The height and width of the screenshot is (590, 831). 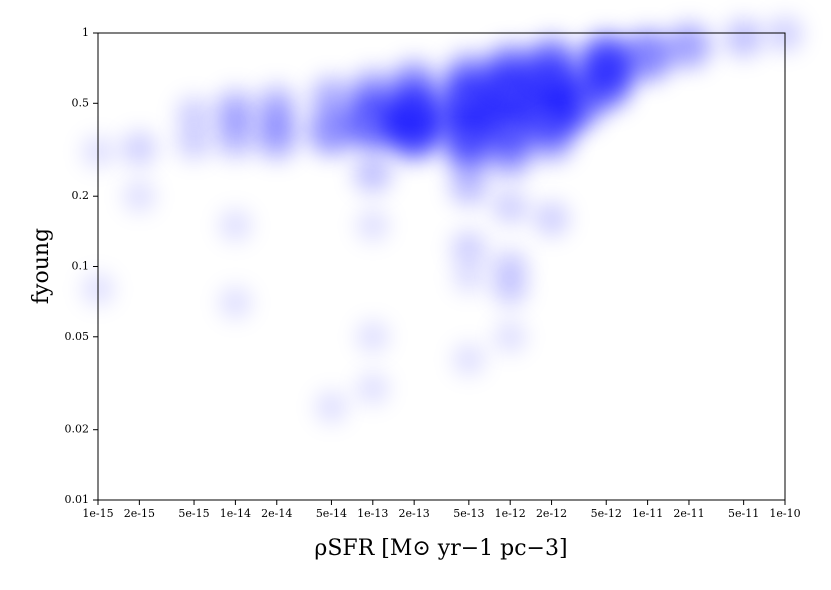 I want to click on x-tick-label: 1e-14, so click(x=235, y=513).